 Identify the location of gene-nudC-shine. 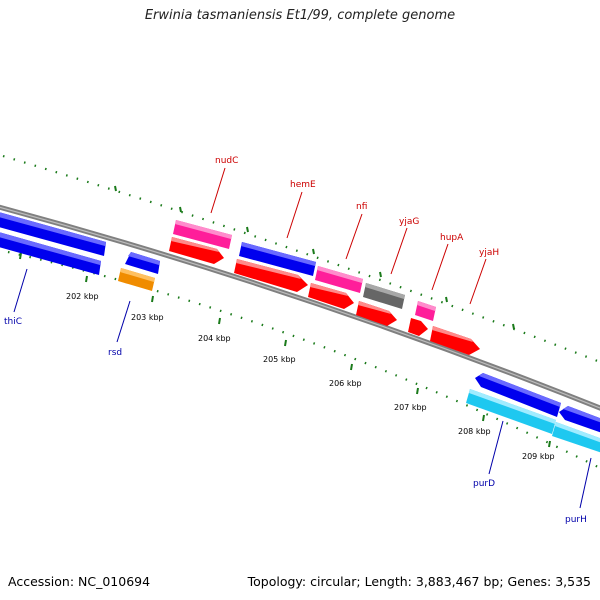
(203, 229).